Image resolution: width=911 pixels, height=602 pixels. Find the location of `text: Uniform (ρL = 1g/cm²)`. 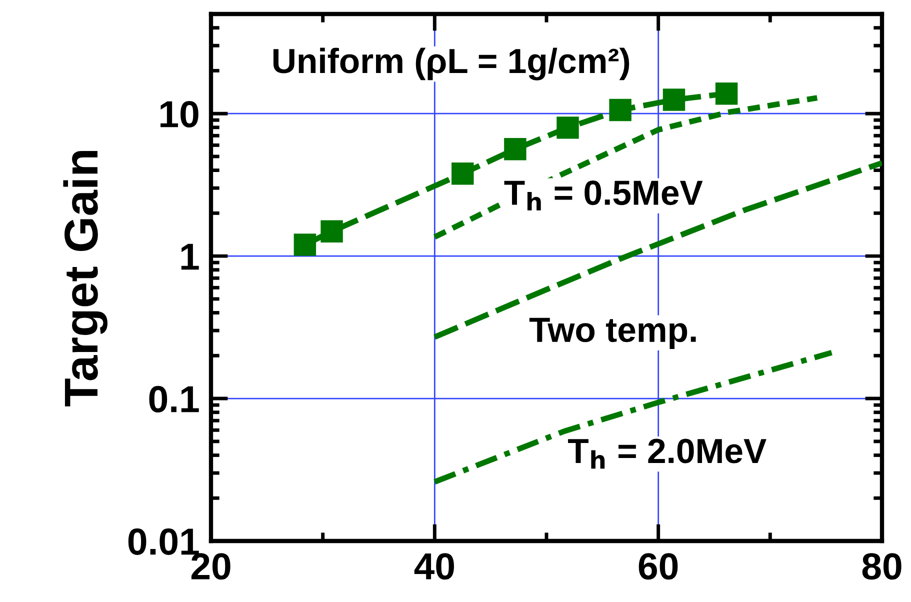

text: Uniform (ρL = 1g/cm²) is located at coordinates (451, 64).